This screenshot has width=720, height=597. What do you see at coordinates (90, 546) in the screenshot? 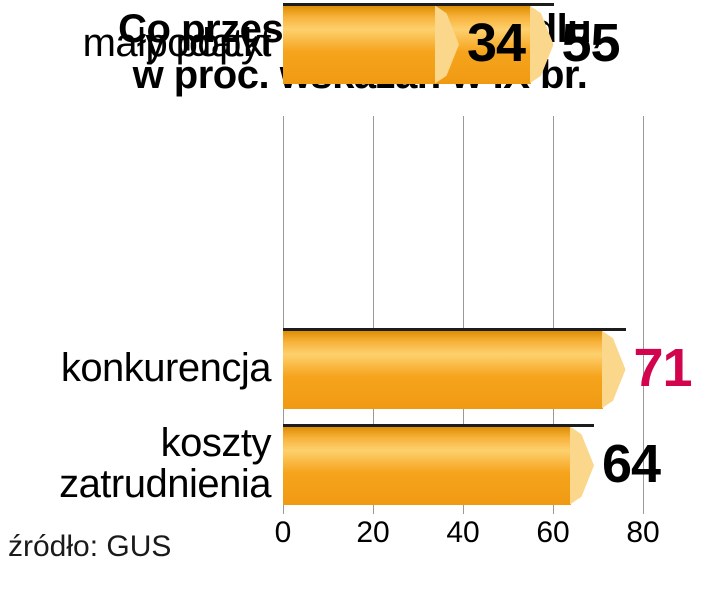
I see `source-label: źródło: GUS` at bounding box center [90, 546].